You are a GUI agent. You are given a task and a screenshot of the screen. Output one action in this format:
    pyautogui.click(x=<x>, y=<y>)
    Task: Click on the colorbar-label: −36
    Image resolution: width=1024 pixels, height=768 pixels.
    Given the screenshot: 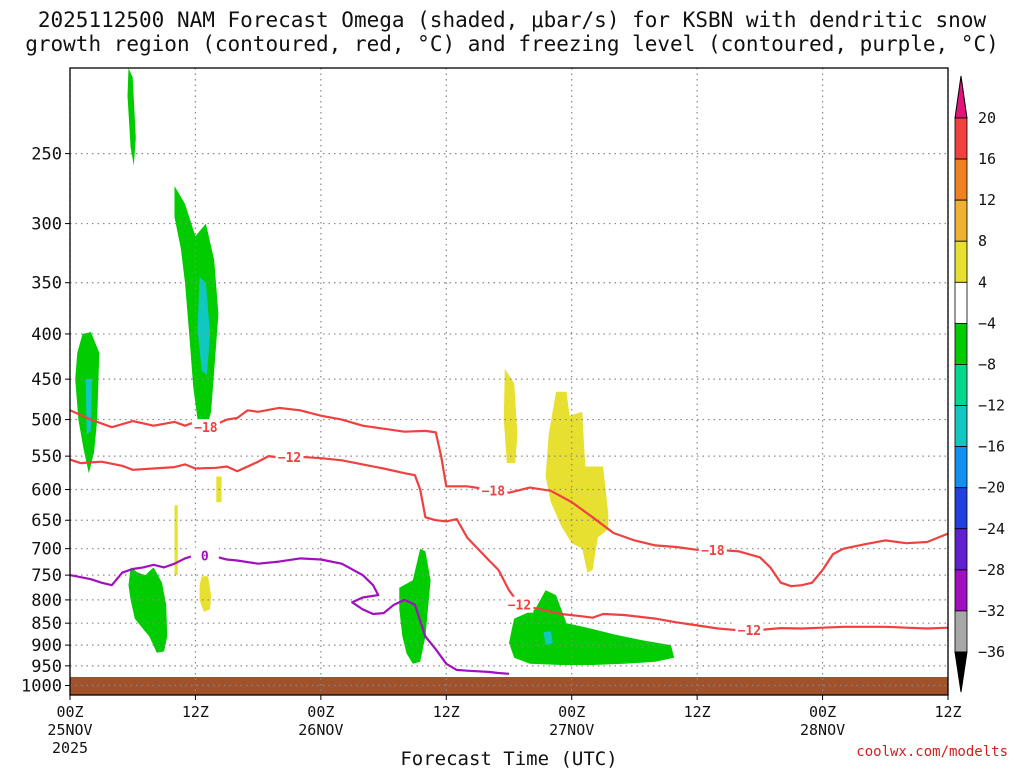 What is the action you would take?
    pyautogui.click(x=991, y=652)
    